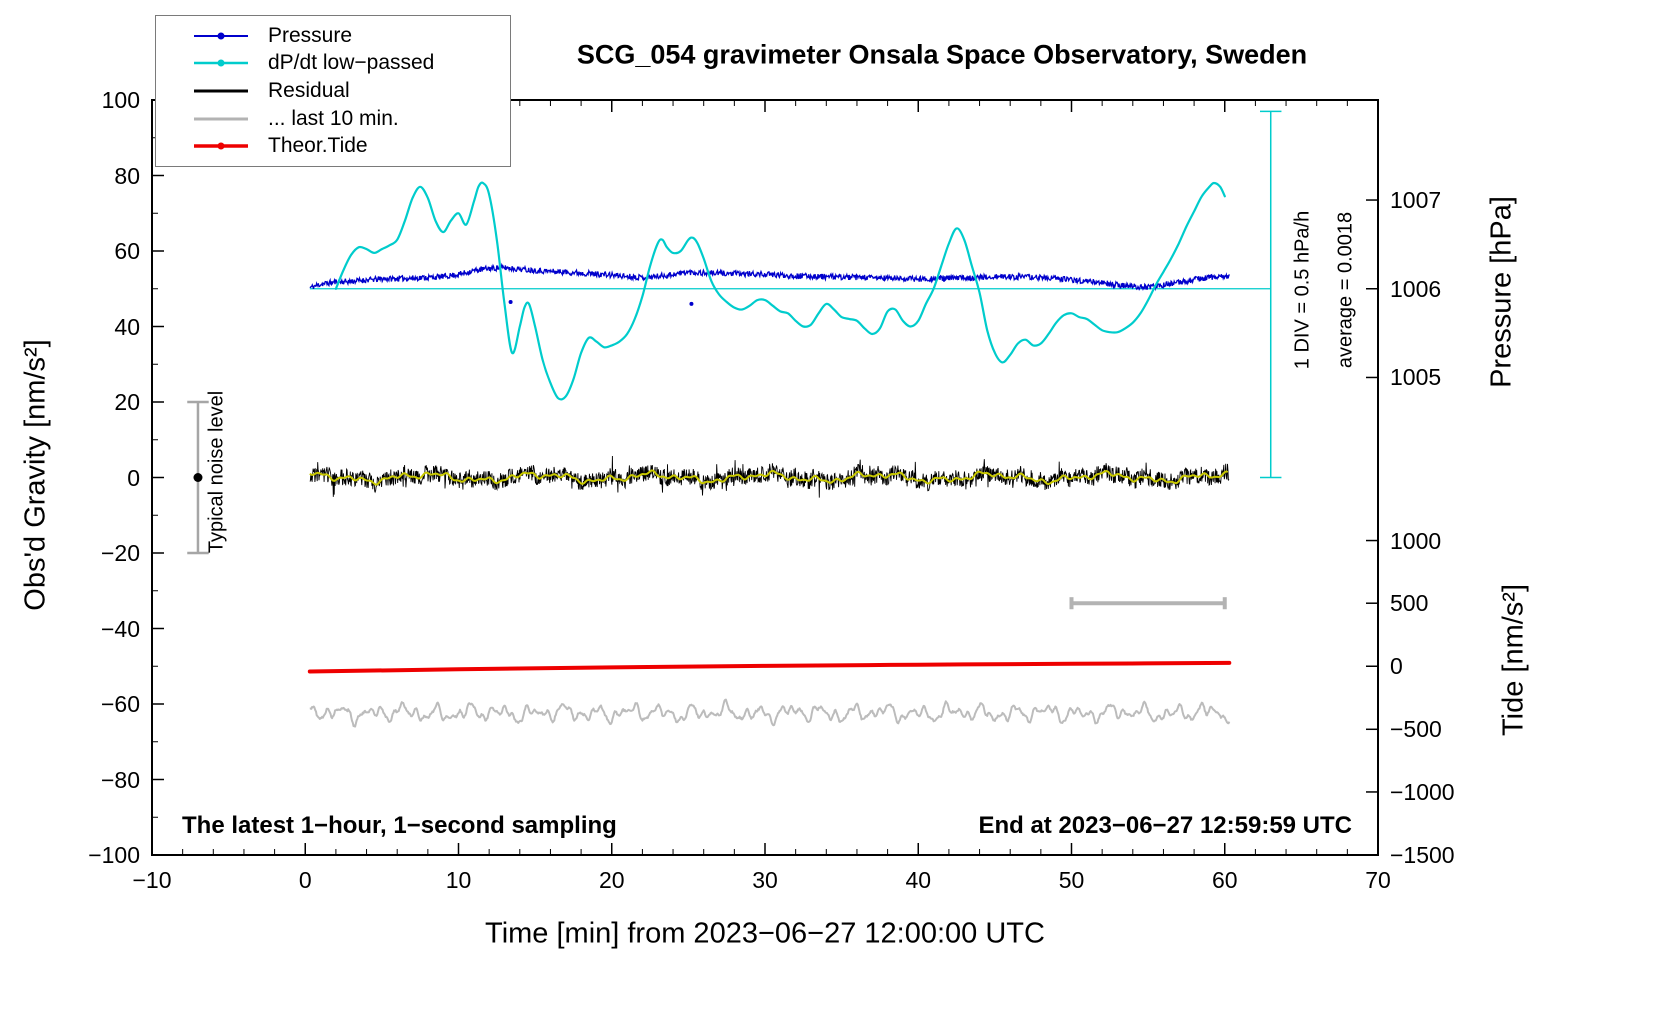 The width and height of the screenshot is (1660, 1020). I want to click on legend-label: dP/dt low−passed, so click(351, 63).